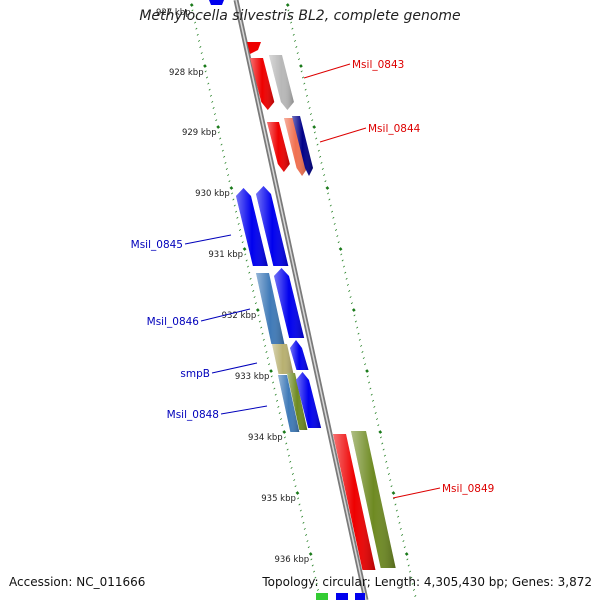  I want to click on position-label: 929 kbp, so click(199, 133).